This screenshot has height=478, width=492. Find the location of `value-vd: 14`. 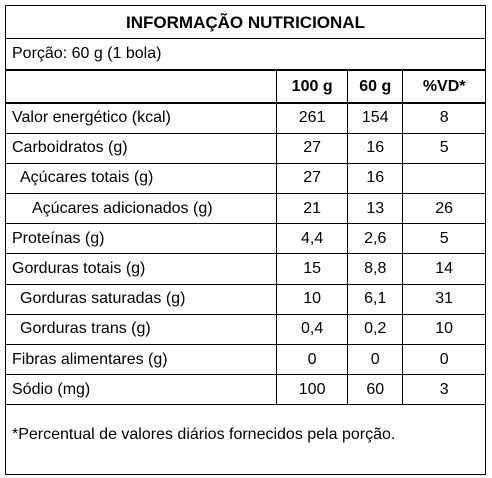

value-vd: 14 is located at coordinates (443, 269).